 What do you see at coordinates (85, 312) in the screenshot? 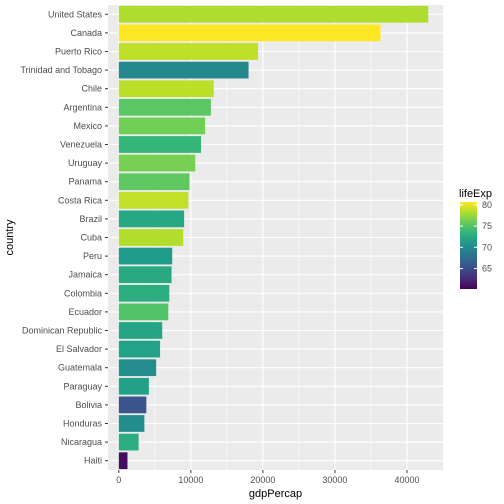
I see `y-tick-label: Ecuador` at bounding box center [85, 312].